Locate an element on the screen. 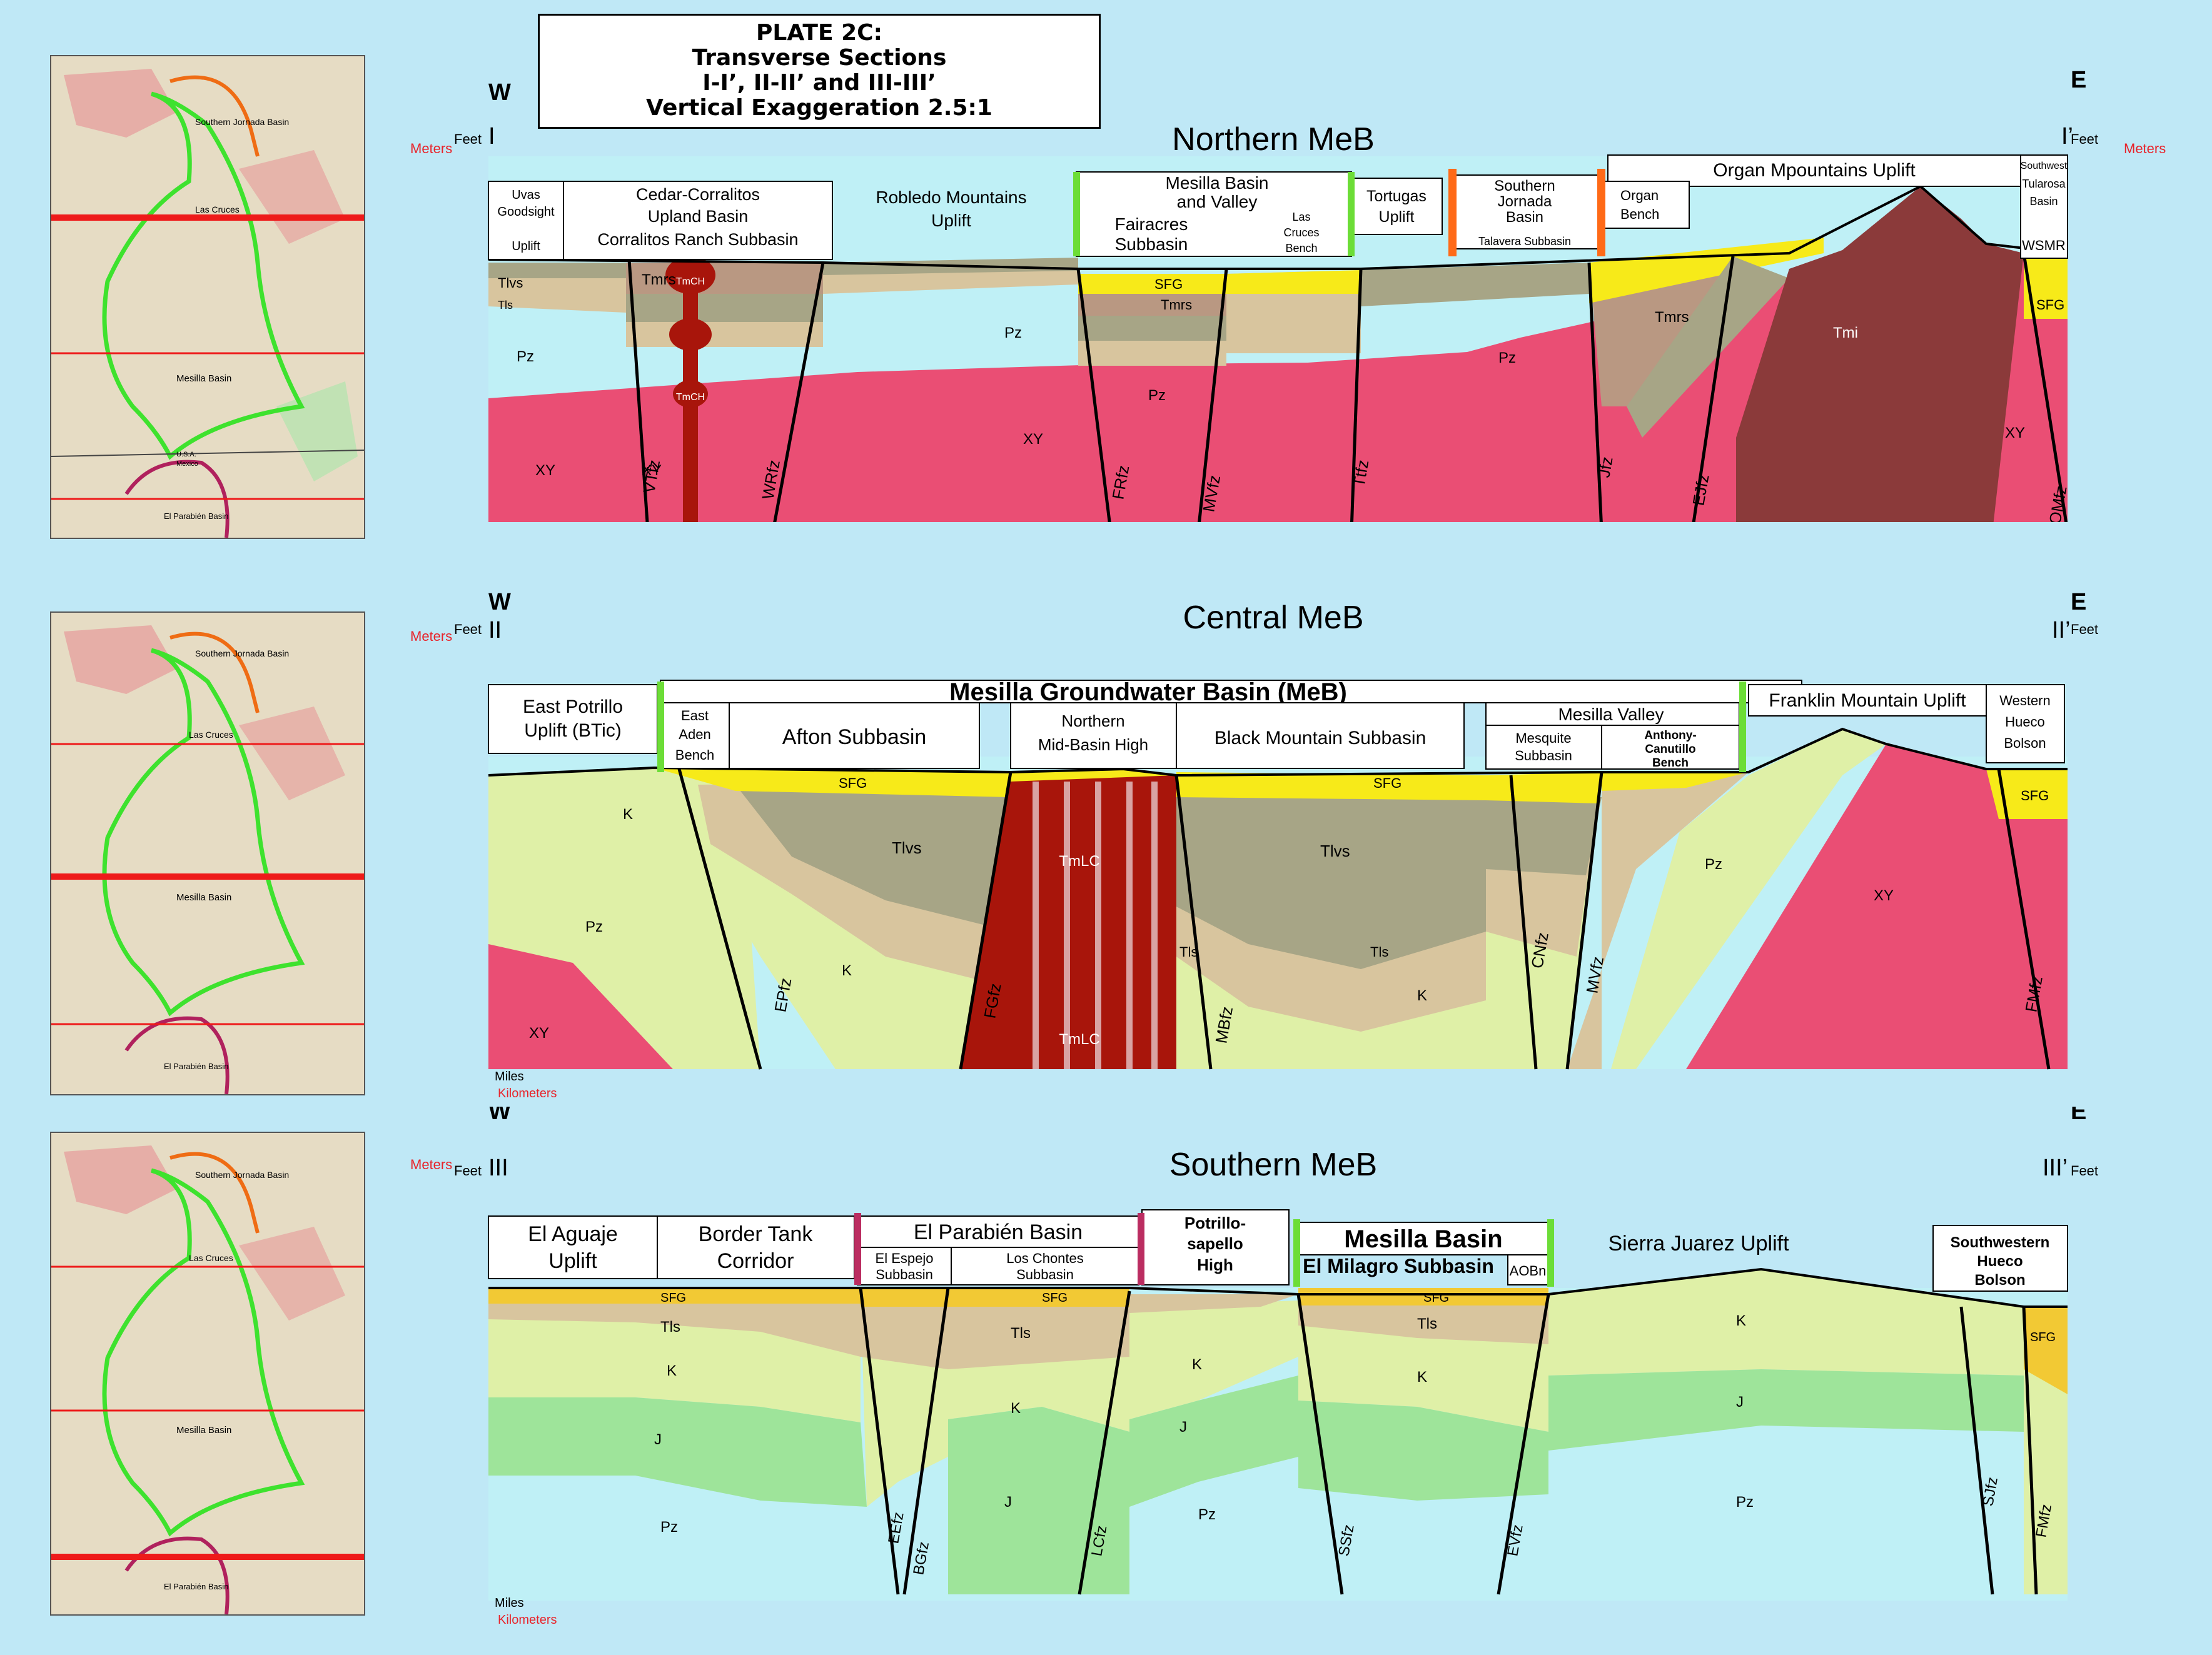 Image resolution: width=2212 pixels, height=1655 pixels. marker-basin-w-II is located at coordinates (660, 727).